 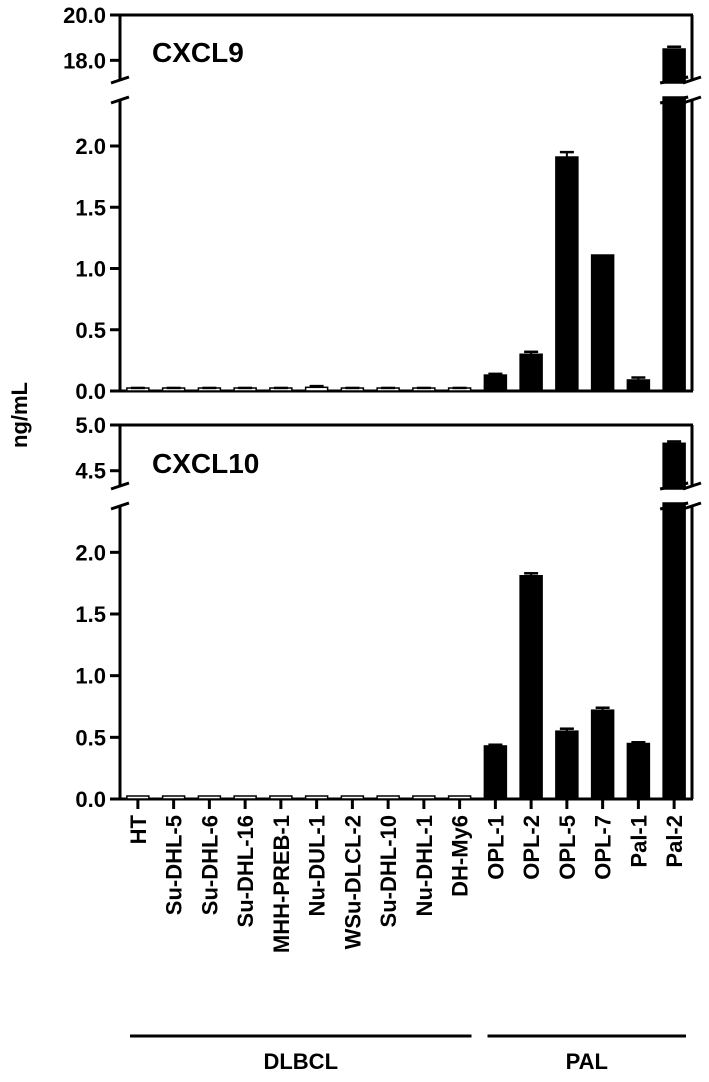 What do you see at coordinates (567, 847) in the screenshot?
I see `x-tick-label: OPL-5` at bounding box center [567, 847].